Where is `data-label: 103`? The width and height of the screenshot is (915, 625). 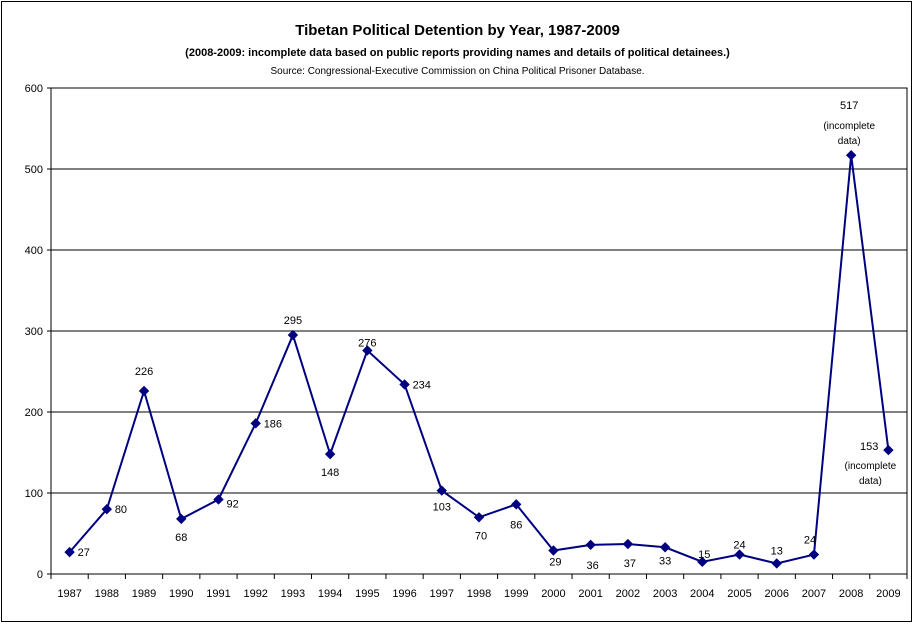 data-label: 103 is located at coordinates (442, 508).